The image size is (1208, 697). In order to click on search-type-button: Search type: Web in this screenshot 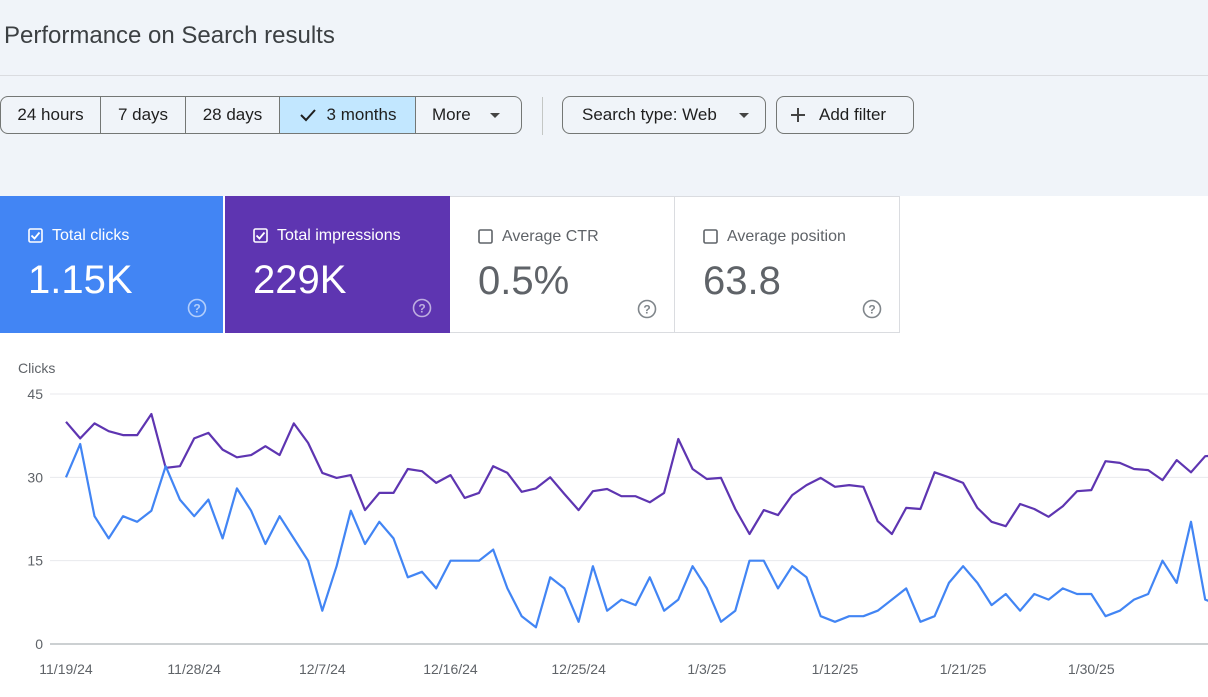, I will do `click(664, 115)`.